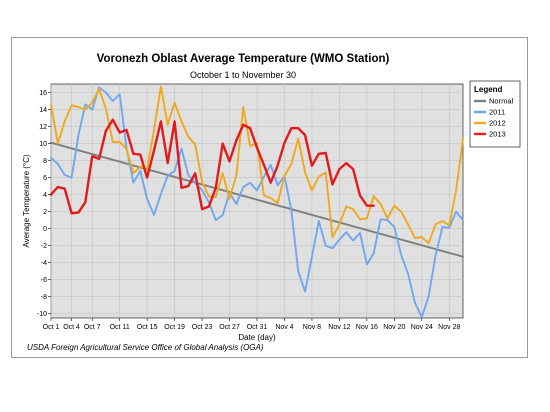 The image size is (550, 412). I want to click on legend-label: 2011, so click(497, 112).